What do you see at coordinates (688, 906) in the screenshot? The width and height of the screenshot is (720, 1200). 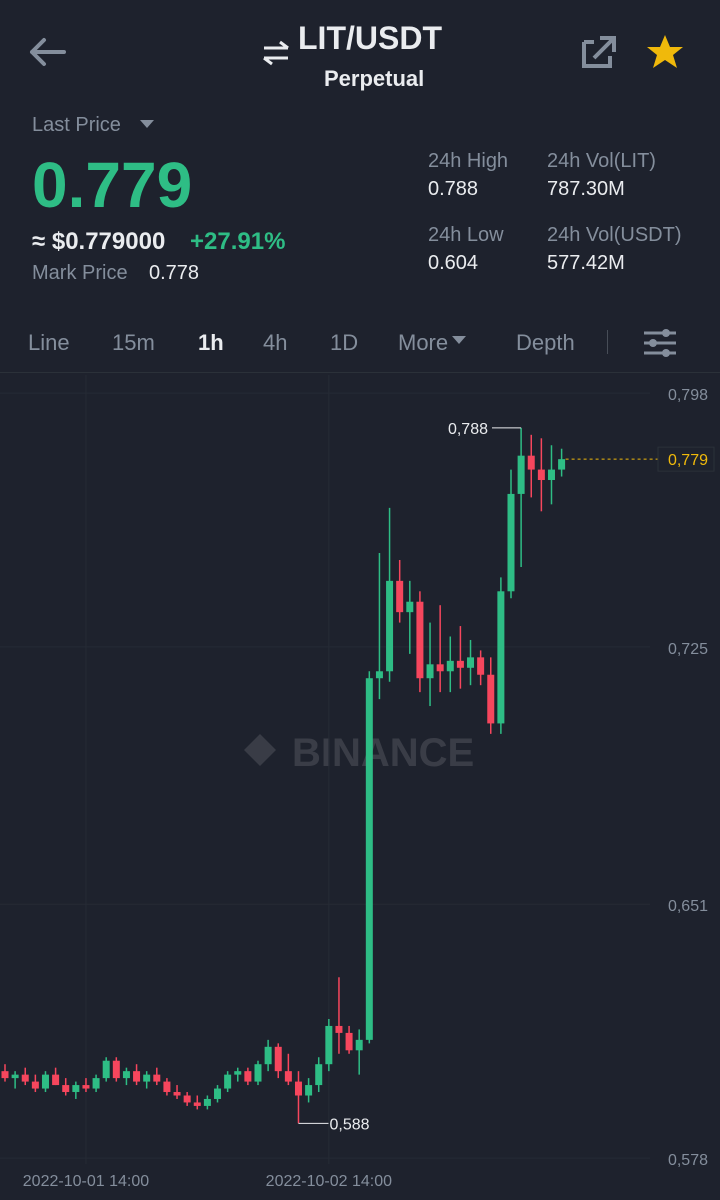 I see `y-tick-label: 0,651` at bounding box center [688, 906].